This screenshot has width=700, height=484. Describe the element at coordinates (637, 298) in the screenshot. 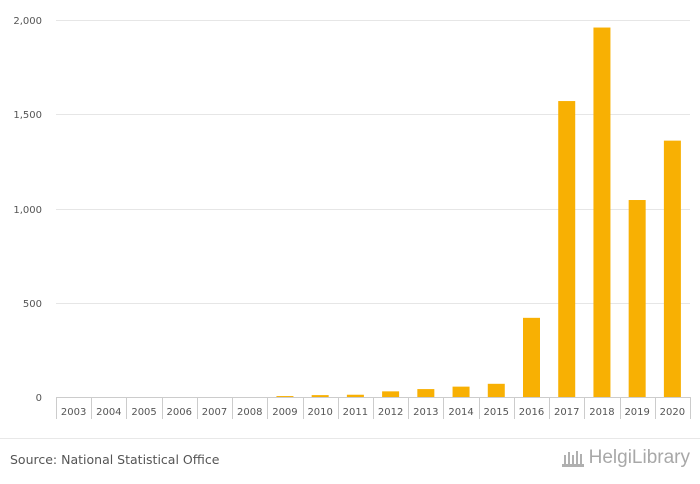

I see `bar-2019` at that location.